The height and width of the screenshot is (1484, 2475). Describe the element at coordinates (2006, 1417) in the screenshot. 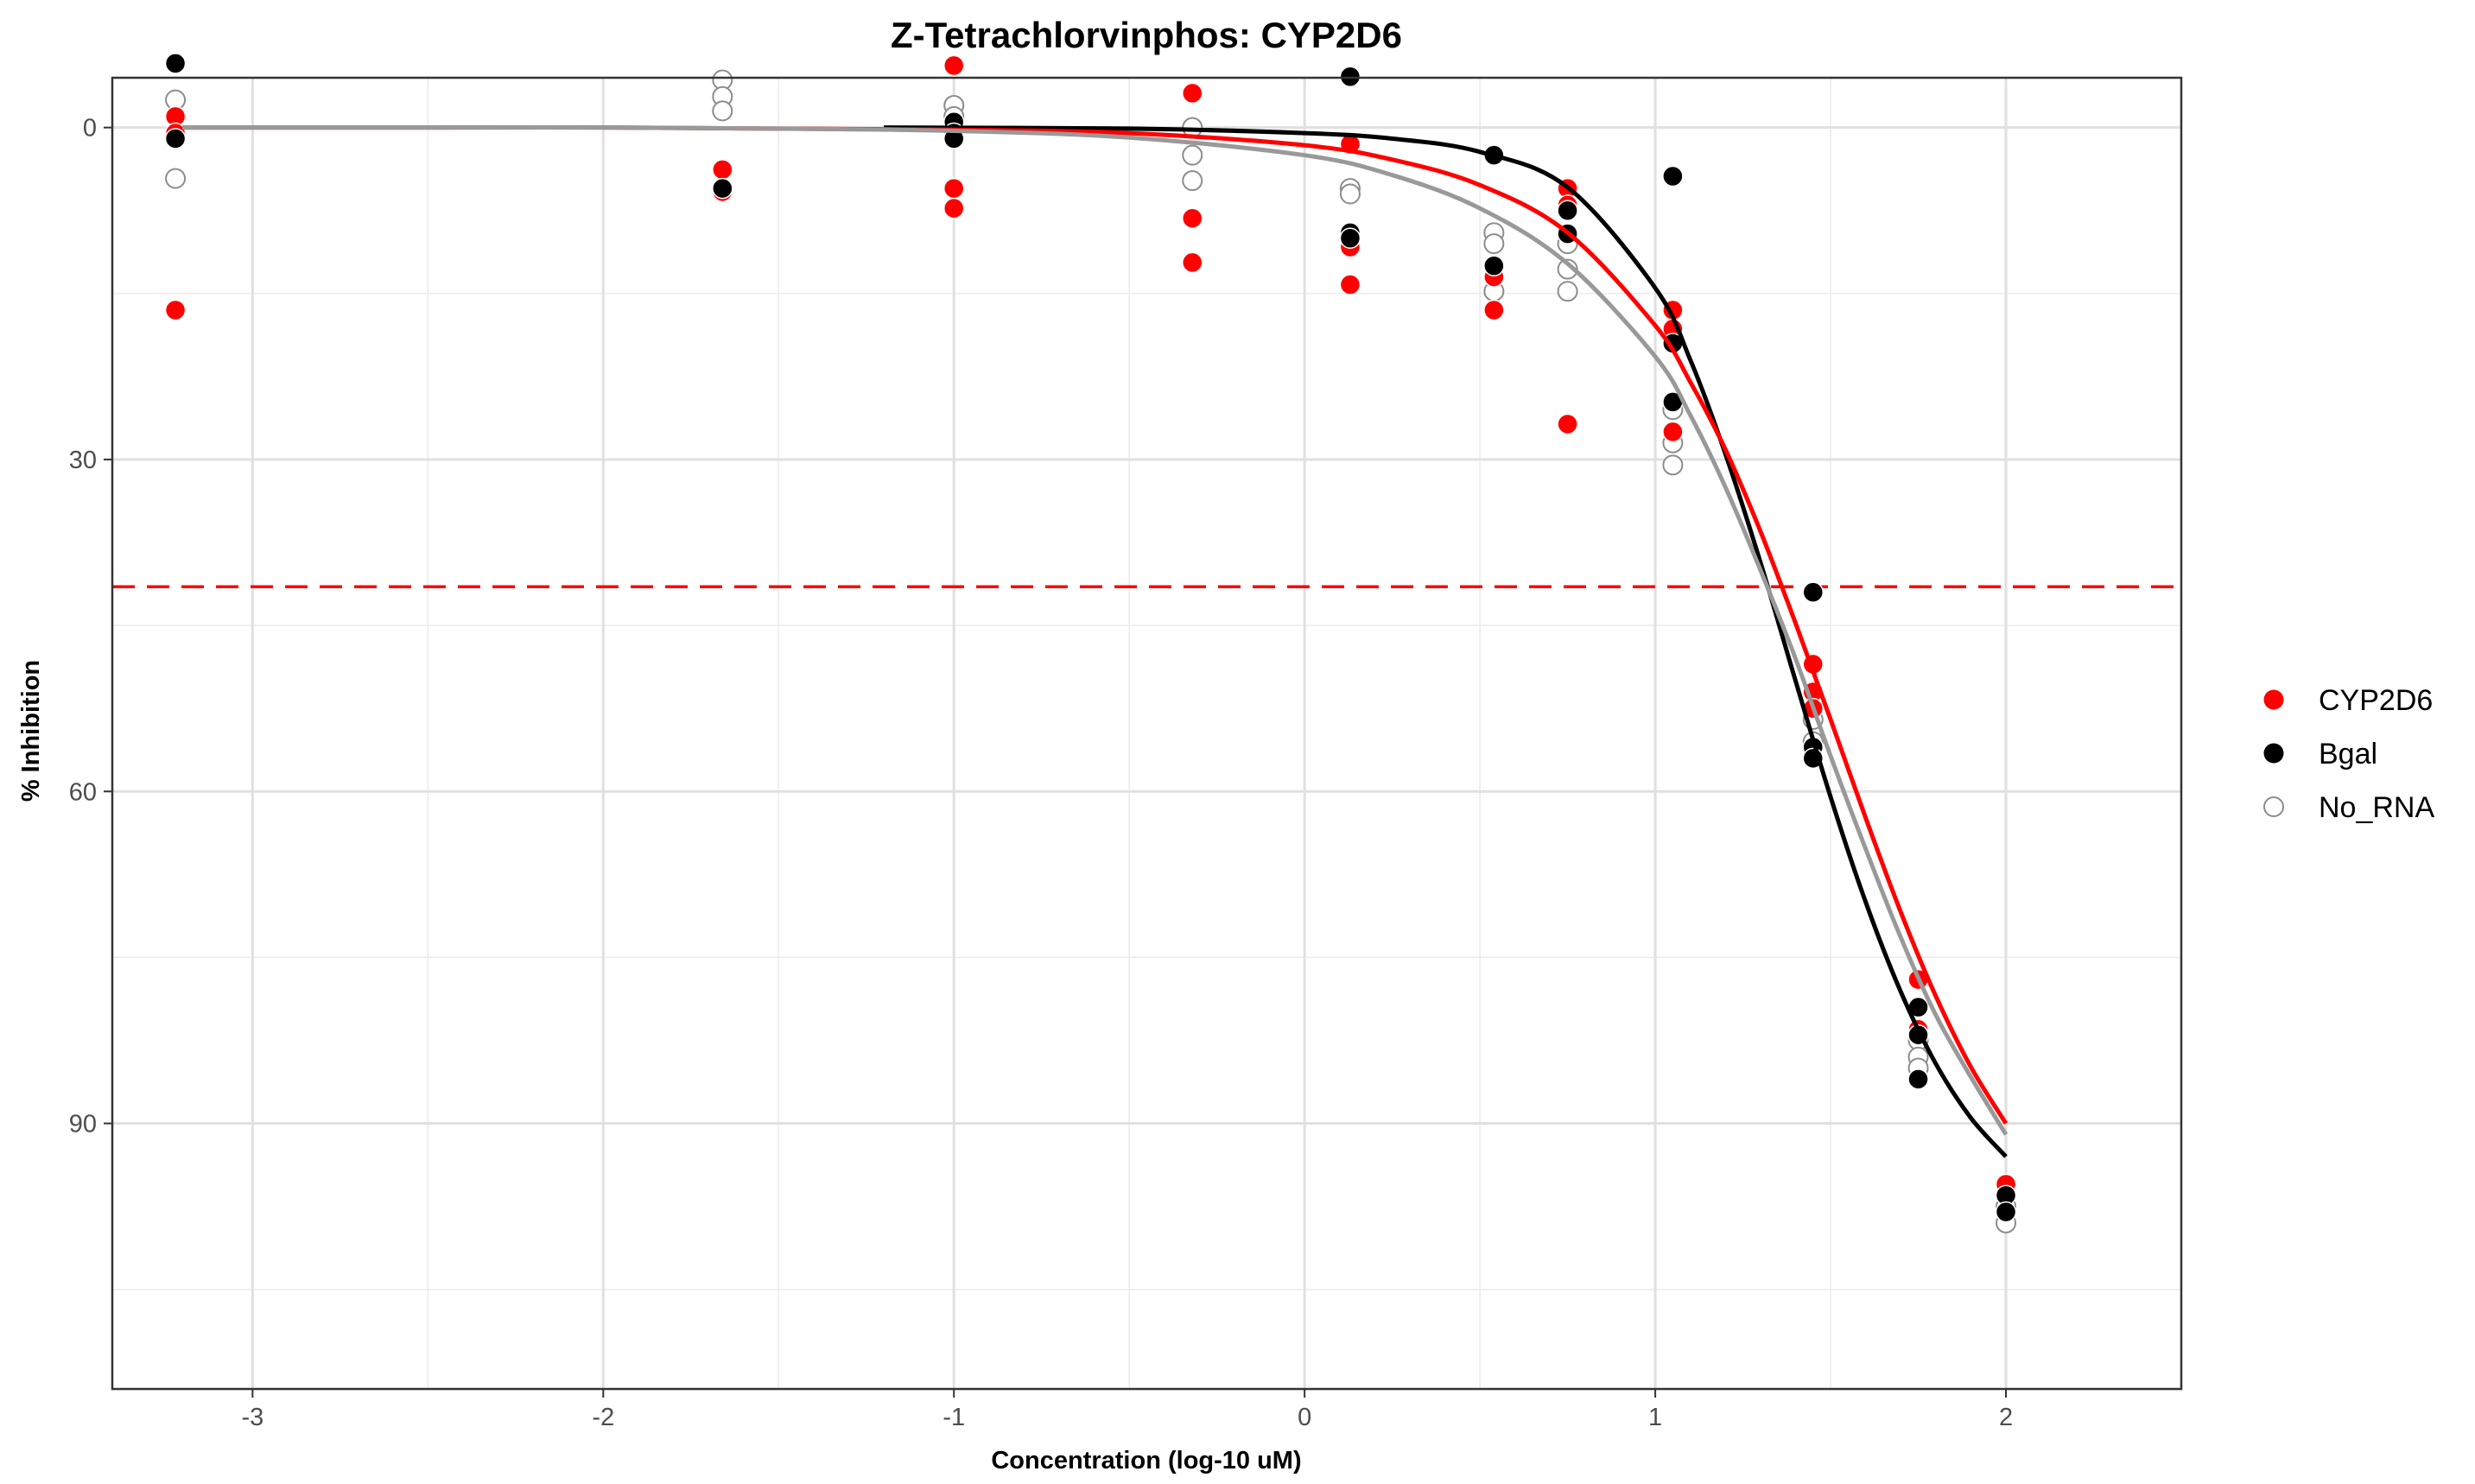

I see `x-tick-label: 2` at that location.